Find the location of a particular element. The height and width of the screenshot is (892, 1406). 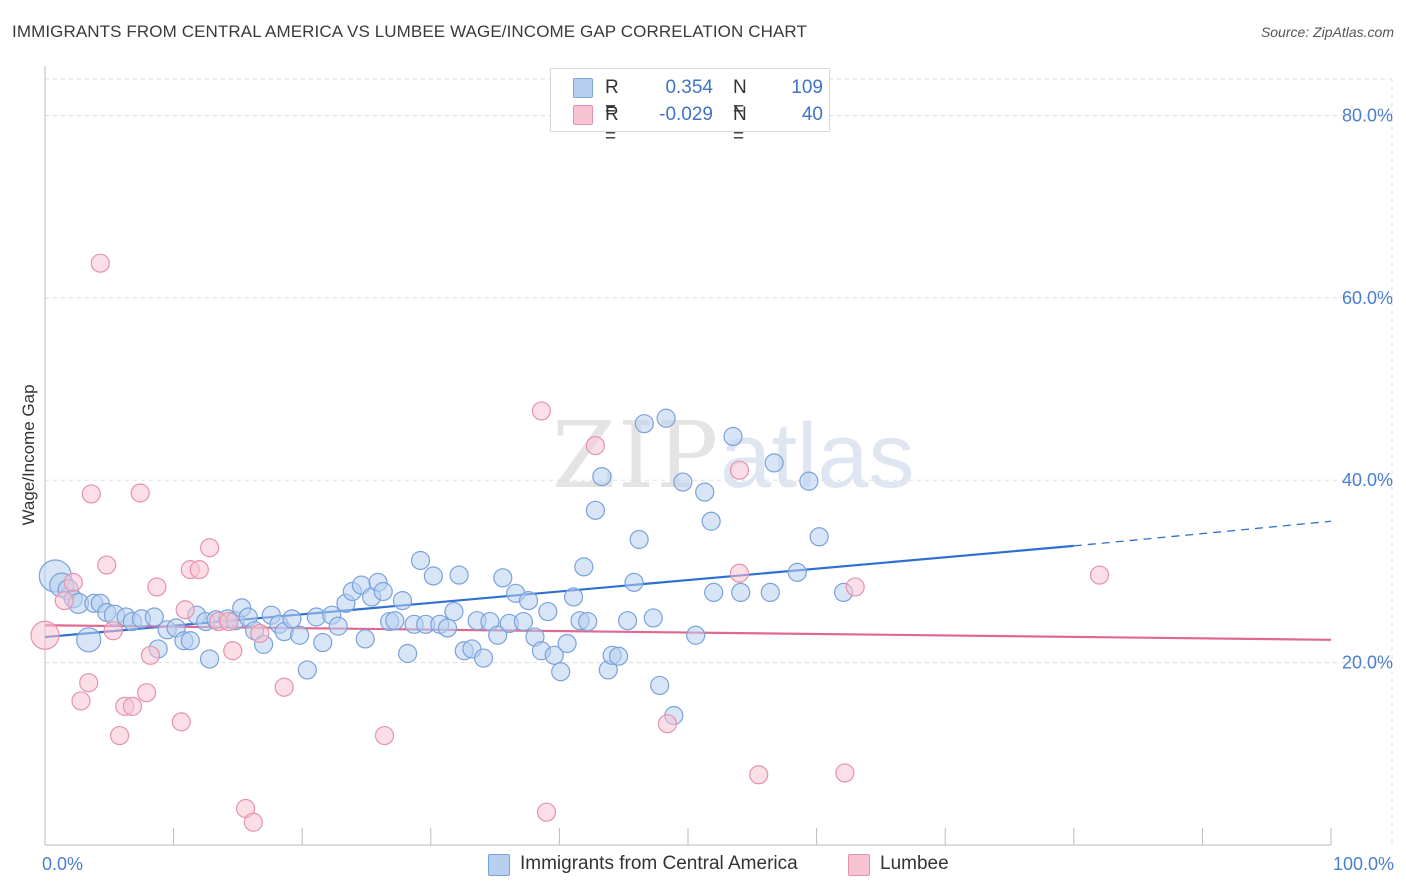

legend-swatch-immigrants is located at coordinates (583, 88).